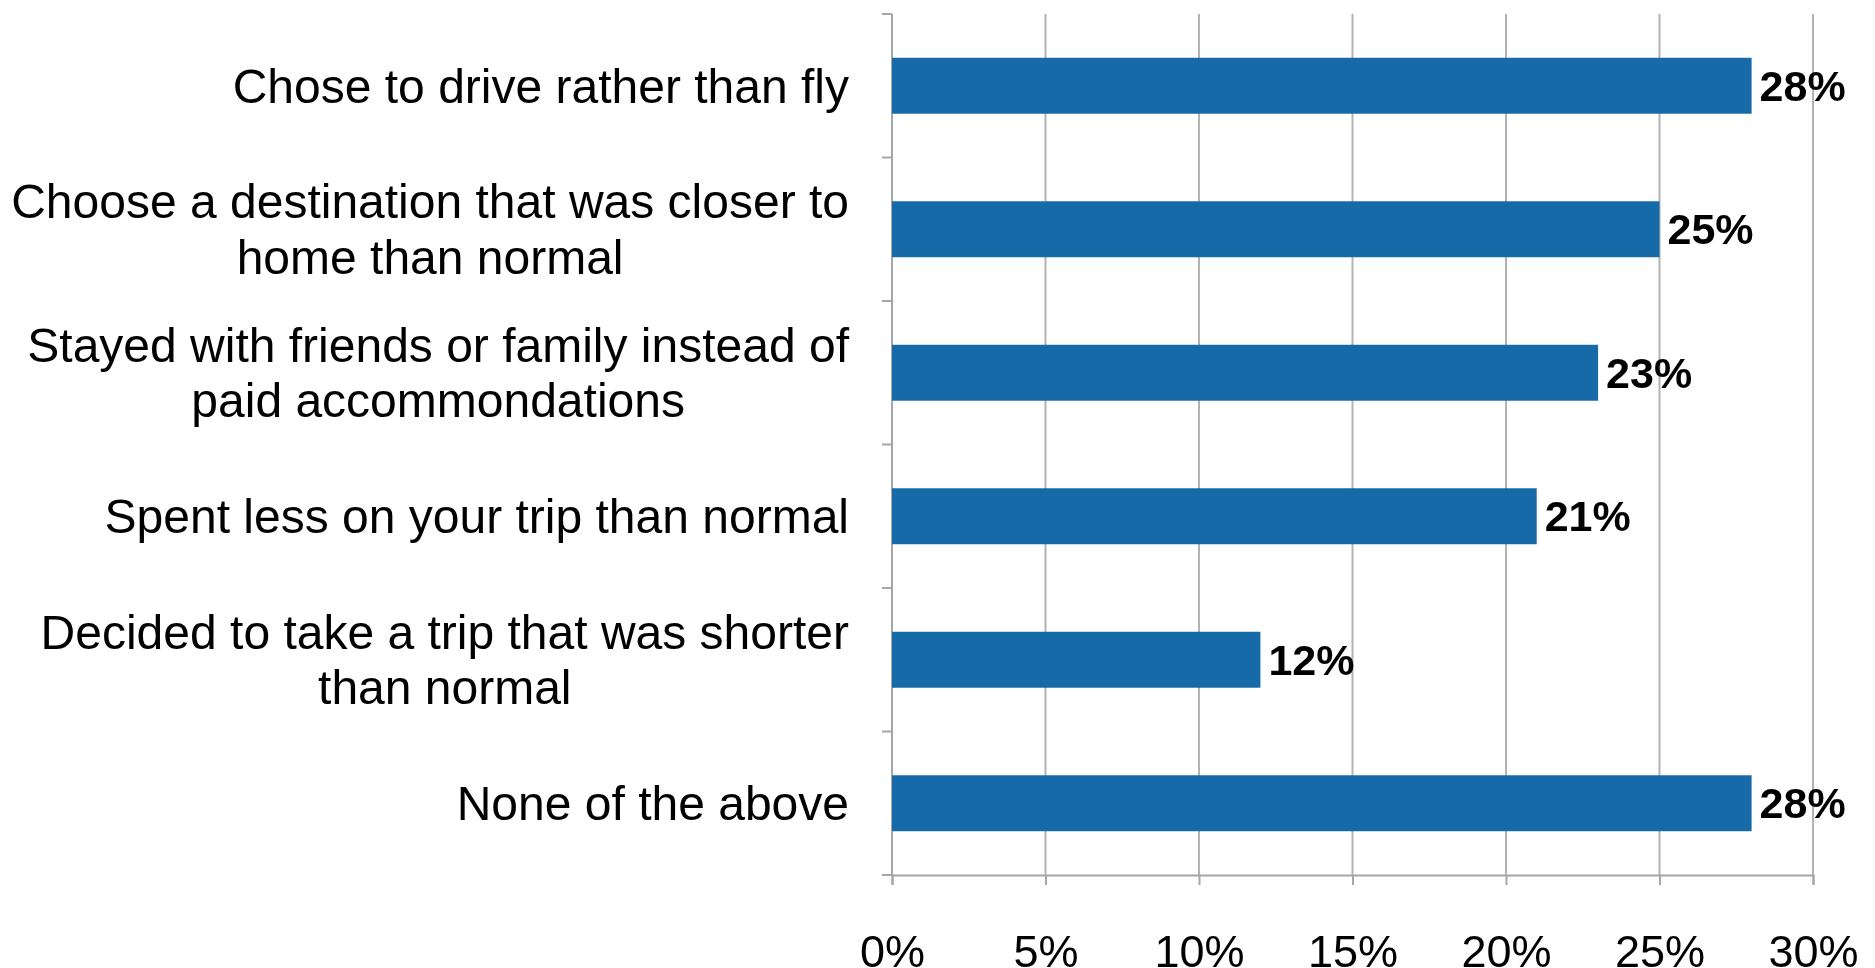 This screenshot has width=1875, height=968. What do you see at coordinates (1649, 372) in the screenshot?
I see `data-label: 23%` at bounding box center [1649, 372].